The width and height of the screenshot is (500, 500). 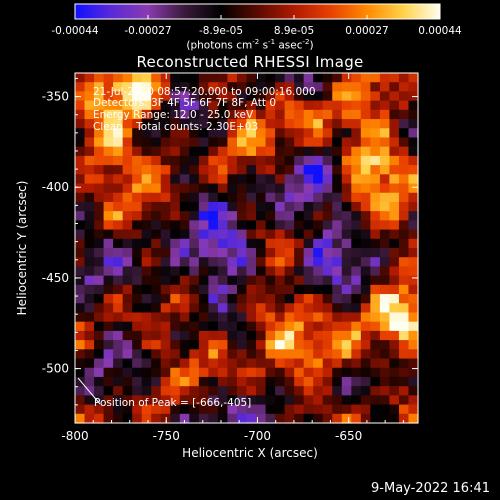 I want to click on colorbar-units: (photons cm-2 s-1 asec-2), so click(x=250, y=45).